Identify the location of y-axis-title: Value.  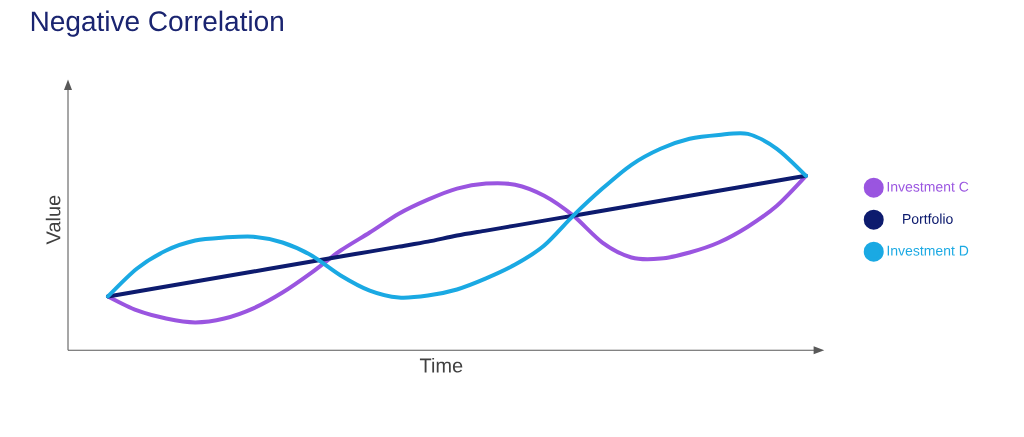
(53, 220).